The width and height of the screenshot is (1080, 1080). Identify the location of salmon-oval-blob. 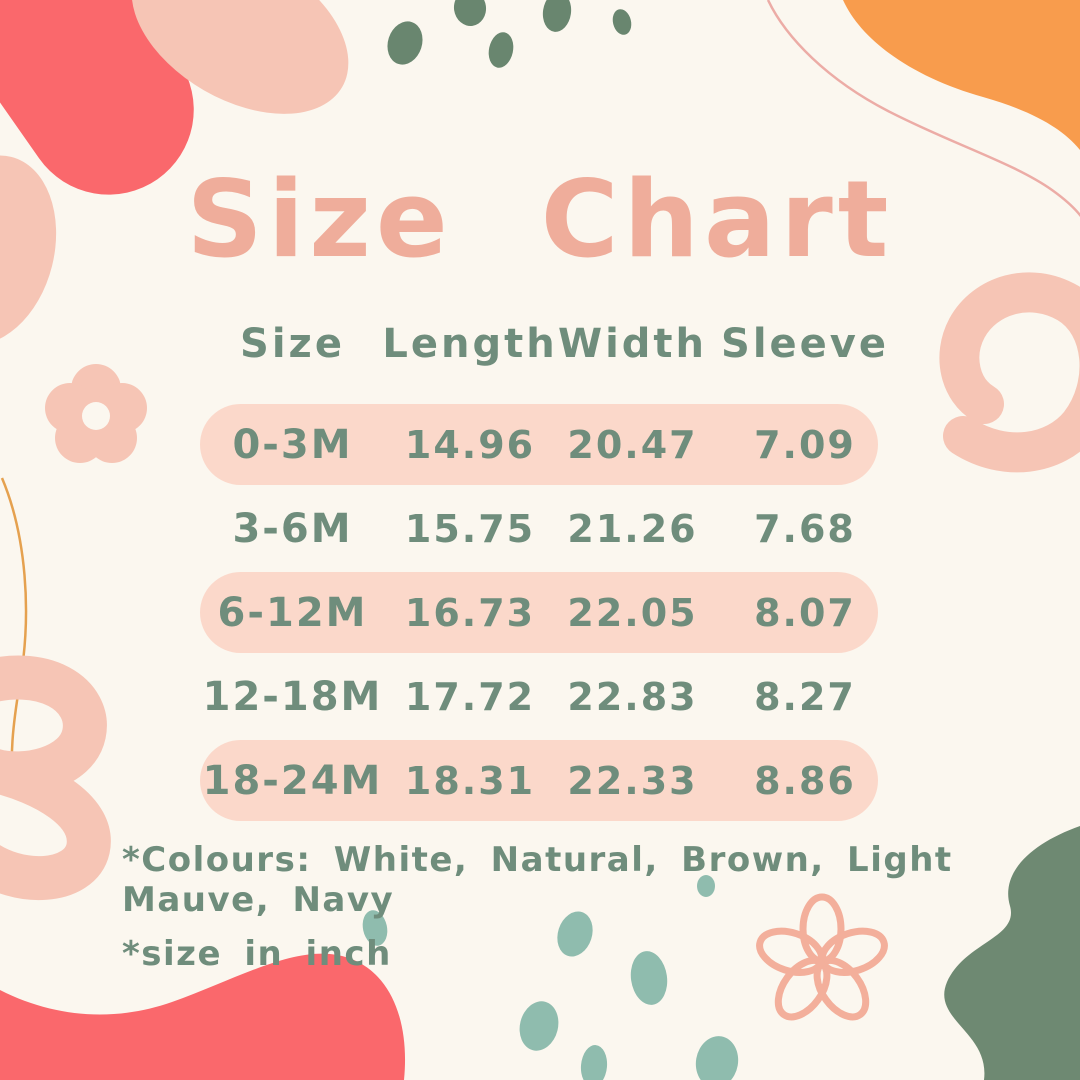
(240, 57).